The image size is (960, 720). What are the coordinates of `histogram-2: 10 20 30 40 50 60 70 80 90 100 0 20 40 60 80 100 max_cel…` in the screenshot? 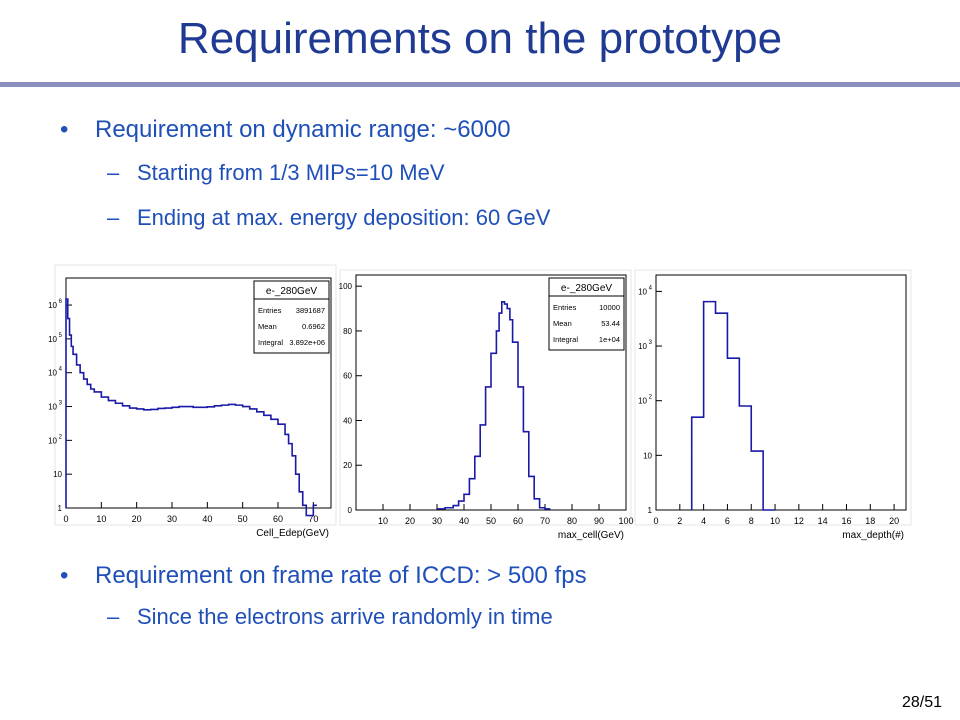 It's located at (486, 405).